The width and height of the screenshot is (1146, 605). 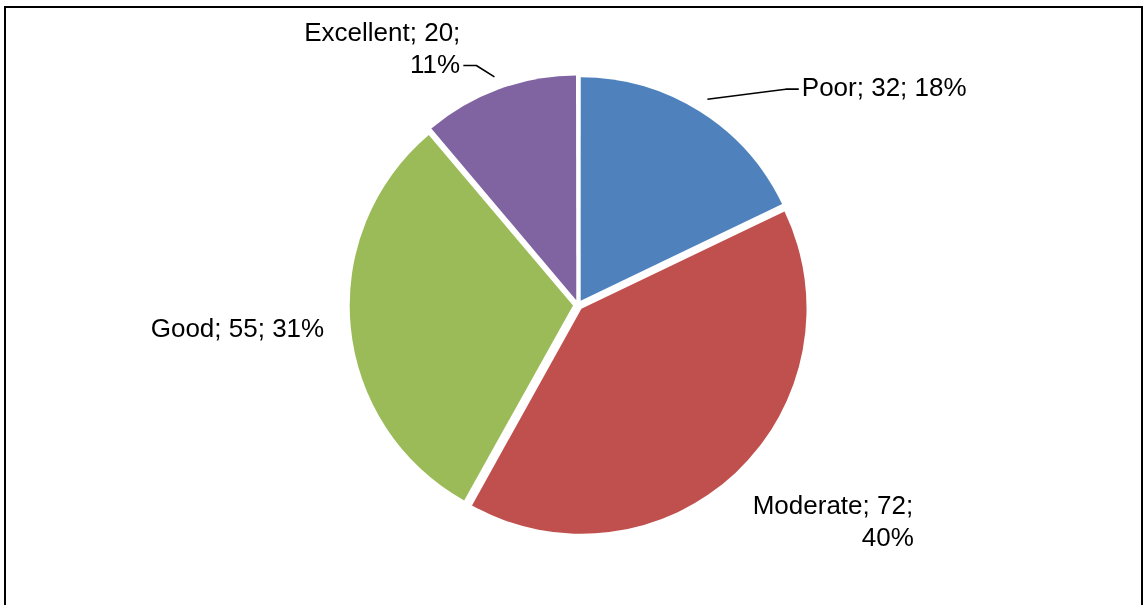 What do you see at coordinates (182, 327) in the screenshot?
I see `slice-label: Good` at bounding box center [182, 327].